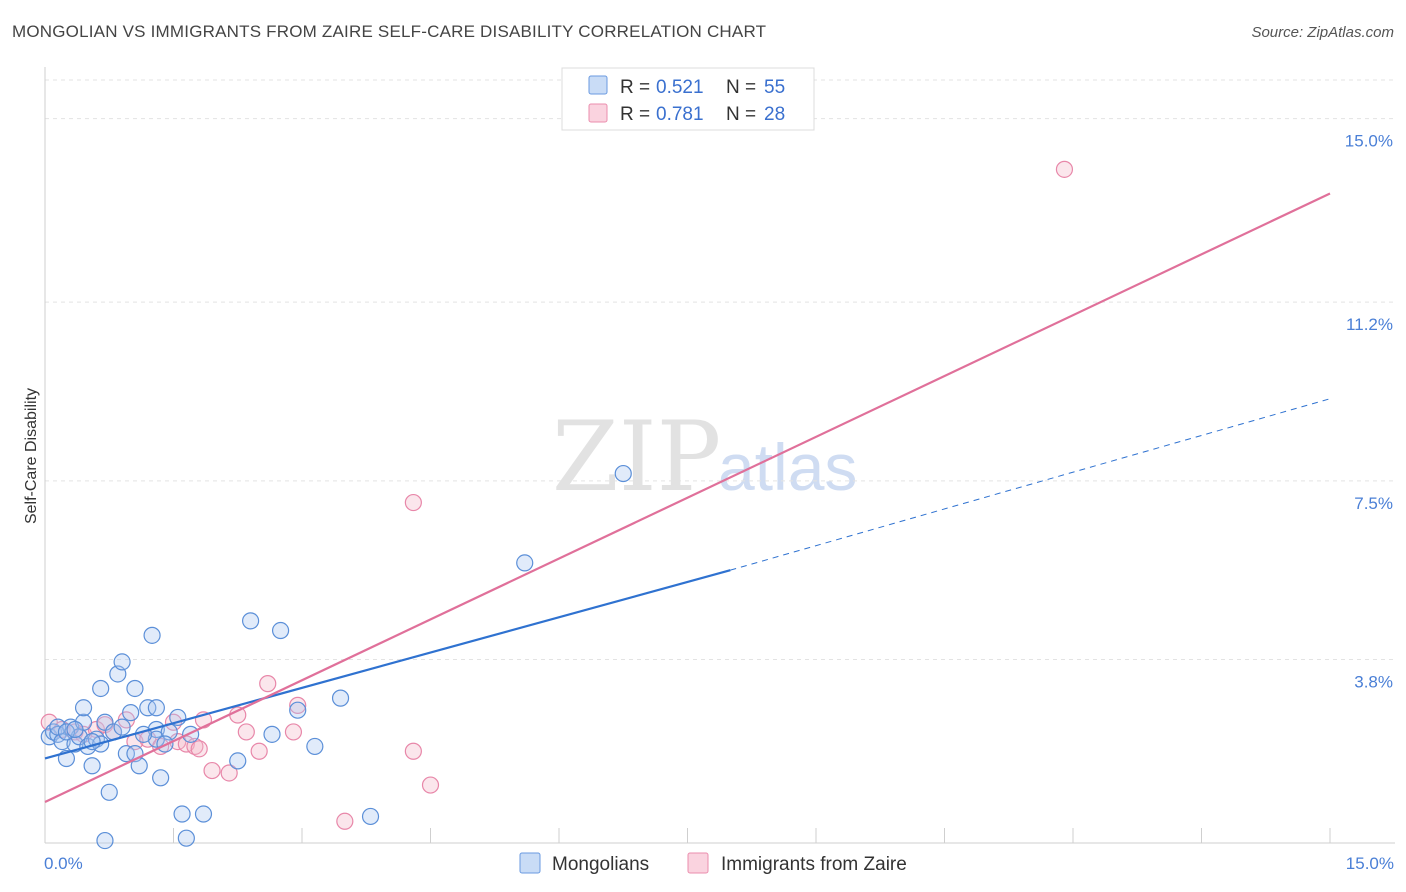 The height and width of the screenshot is (892, 1406). What do you see at coordinates (741, 87) in the screenshot?
I see `legend-n-label-1: N =` at bounding box center [741, 87].